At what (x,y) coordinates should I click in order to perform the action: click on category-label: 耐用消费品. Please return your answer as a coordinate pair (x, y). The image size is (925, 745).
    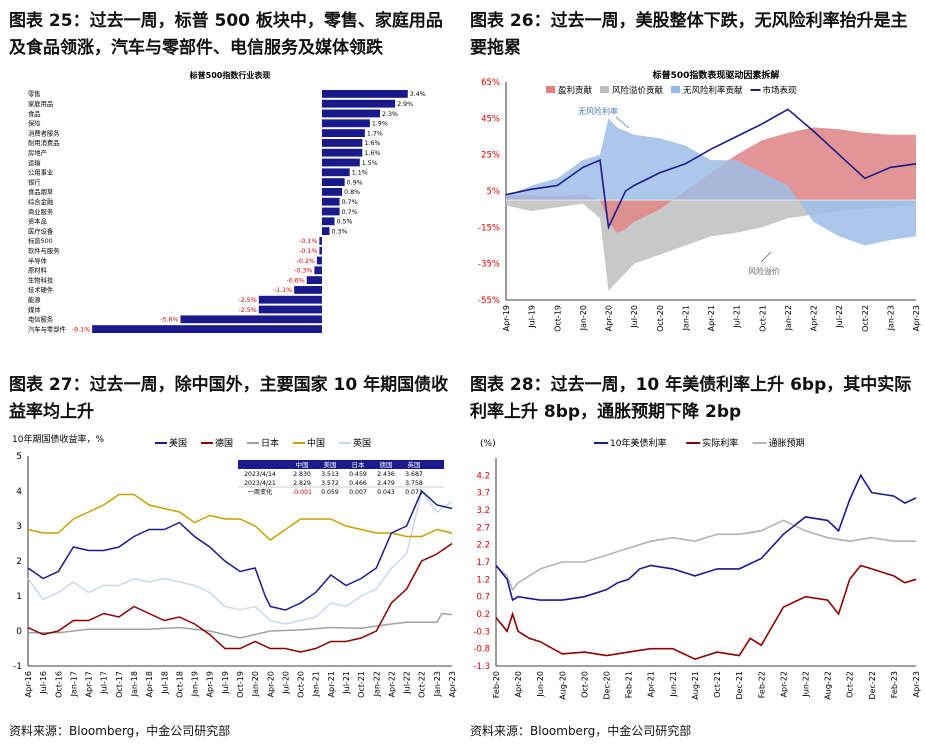
    Looking at the image, I should click on (43, 142).